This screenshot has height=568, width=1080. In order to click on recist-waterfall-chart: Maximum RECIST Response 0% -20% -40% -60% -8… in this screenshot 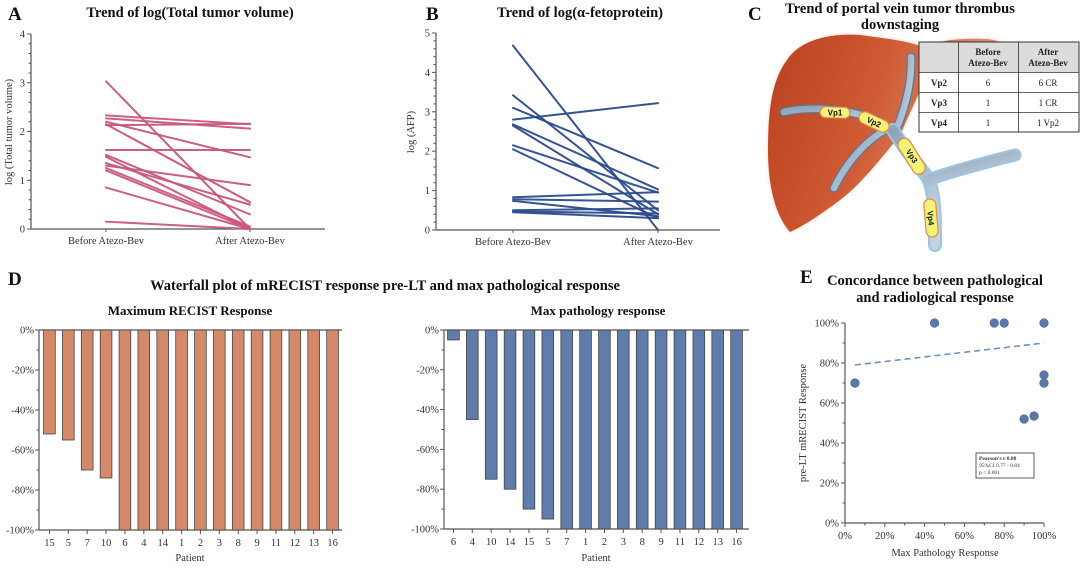, I will do `click(174, 433)`.